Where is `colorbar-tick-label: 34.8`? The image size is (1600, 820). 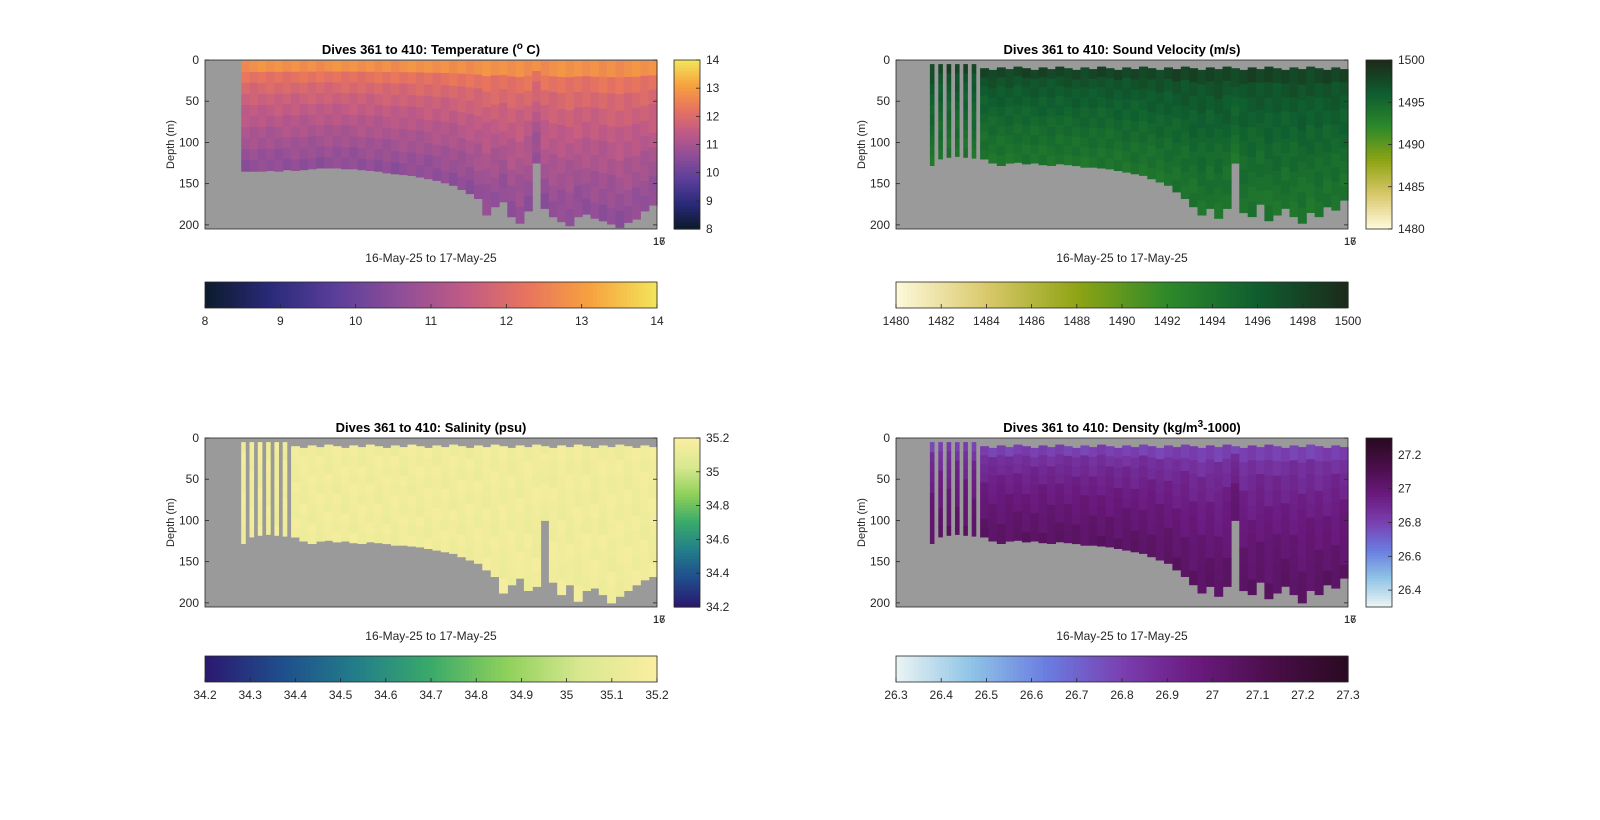 colorbar-tick-label: 34.8 is located at coordinates (718, 506).